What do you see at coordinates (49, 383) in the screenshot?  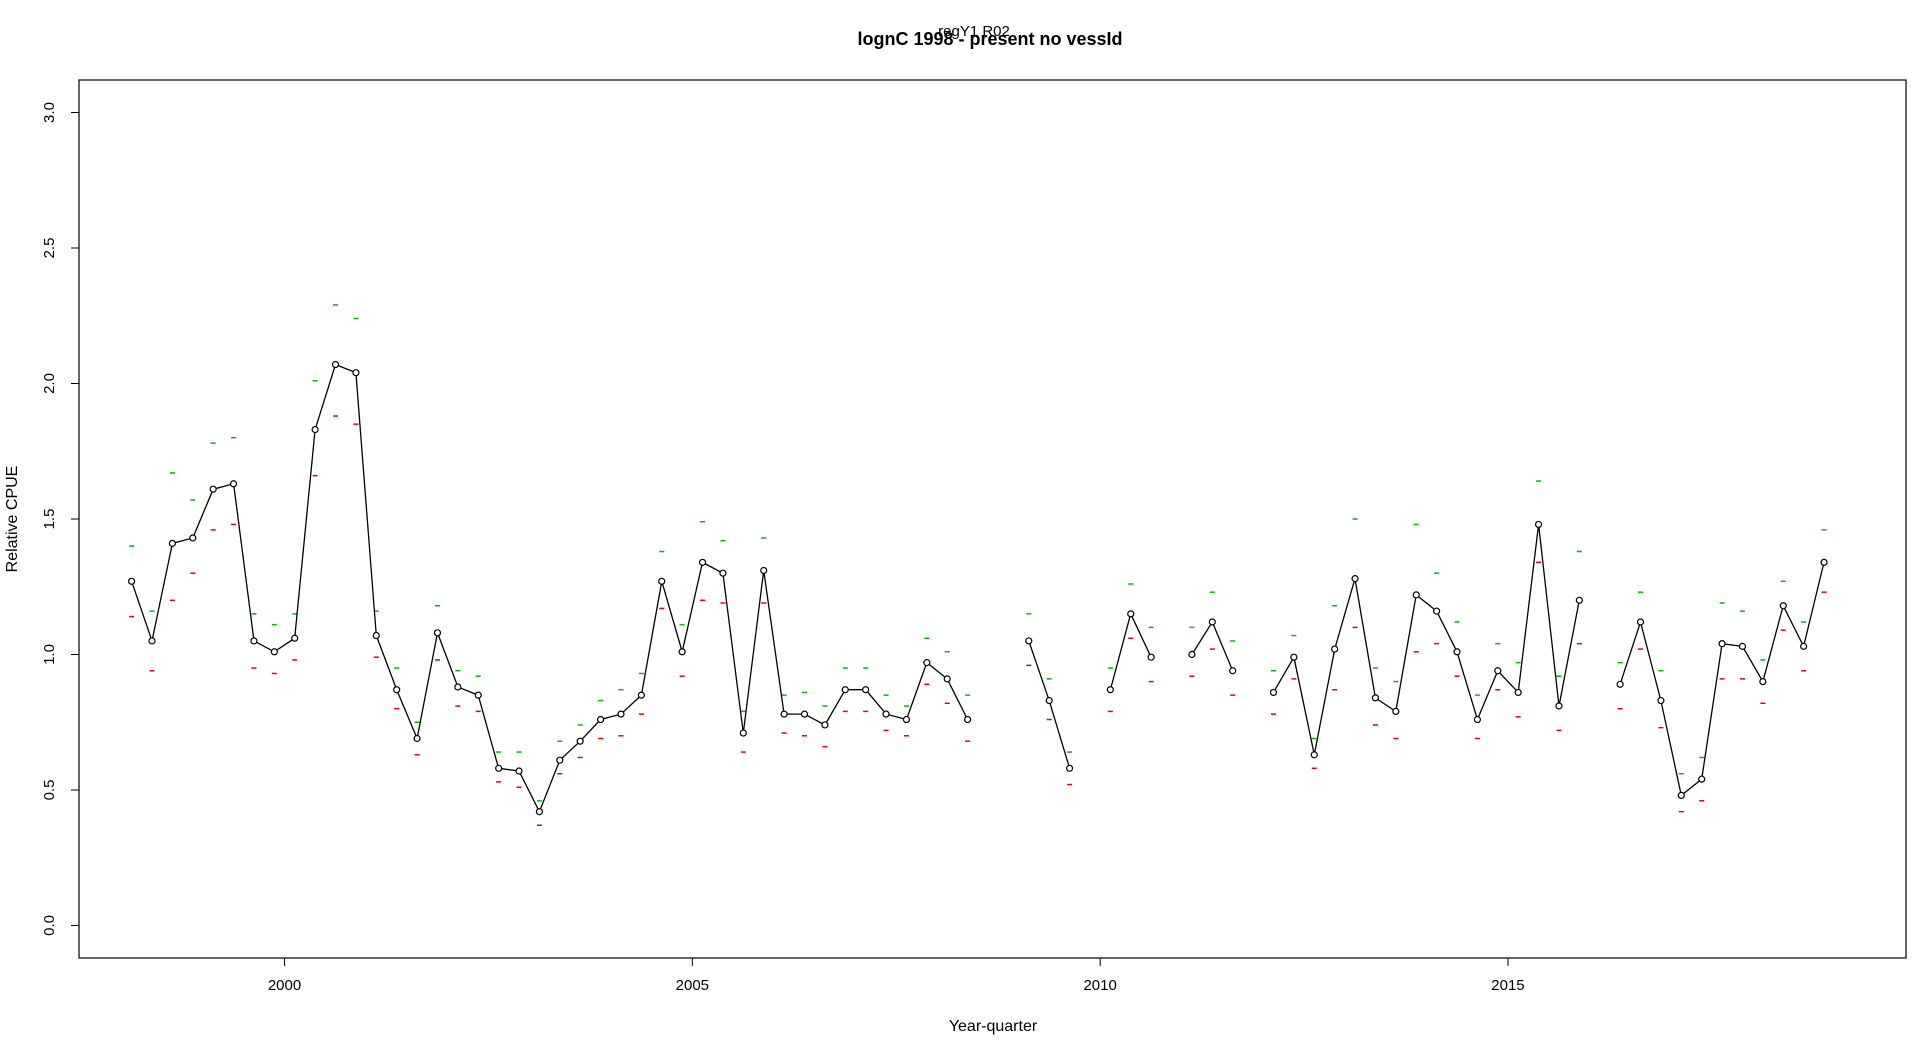 I see `y-tick-label-2.0: 2.0` at bounding box center [49, 383].